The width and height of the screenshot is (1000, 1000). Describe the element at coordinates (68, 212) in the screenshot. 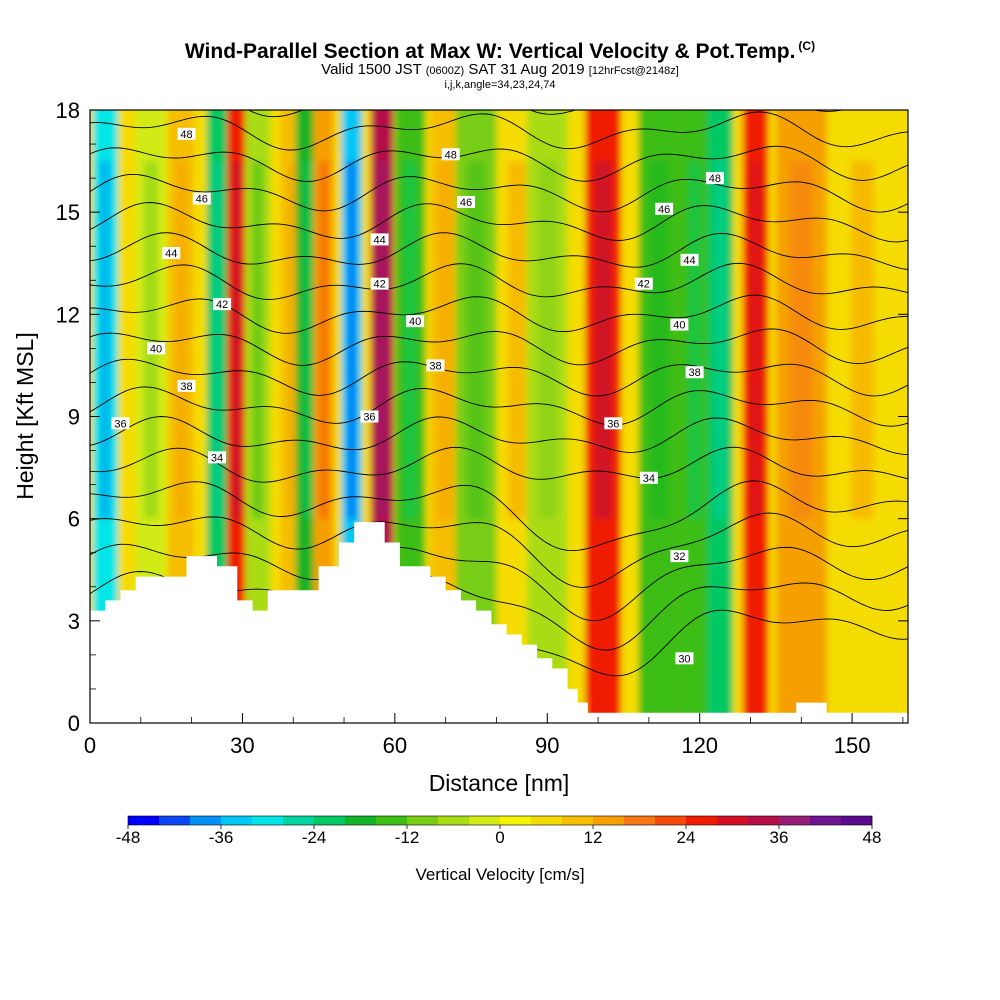

I see `y-tick-label: 15` at that location.